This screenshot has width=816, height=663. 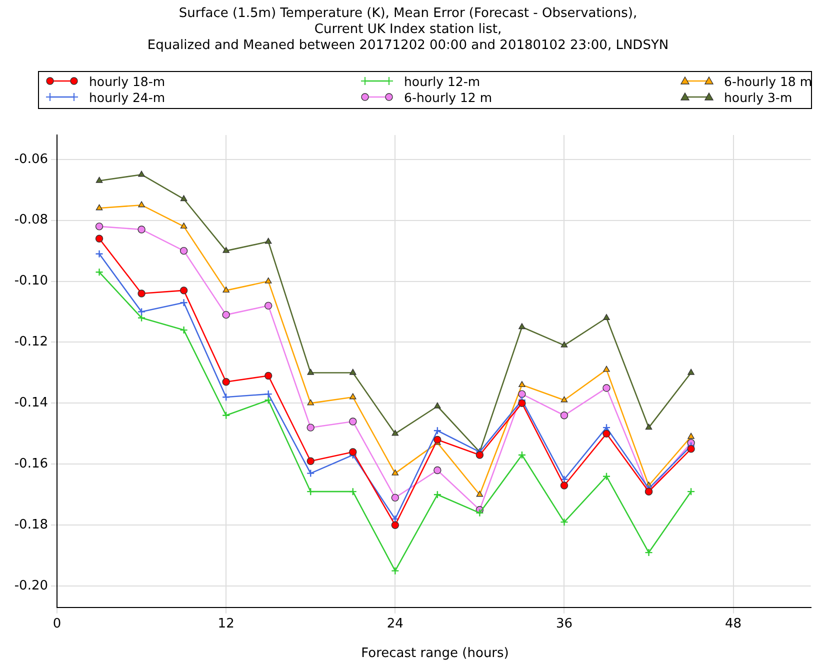 What do you see at coordinates (395, 624) in the screenshot?
I see `x-tick-label: 24` at bounding box center [395, 624].